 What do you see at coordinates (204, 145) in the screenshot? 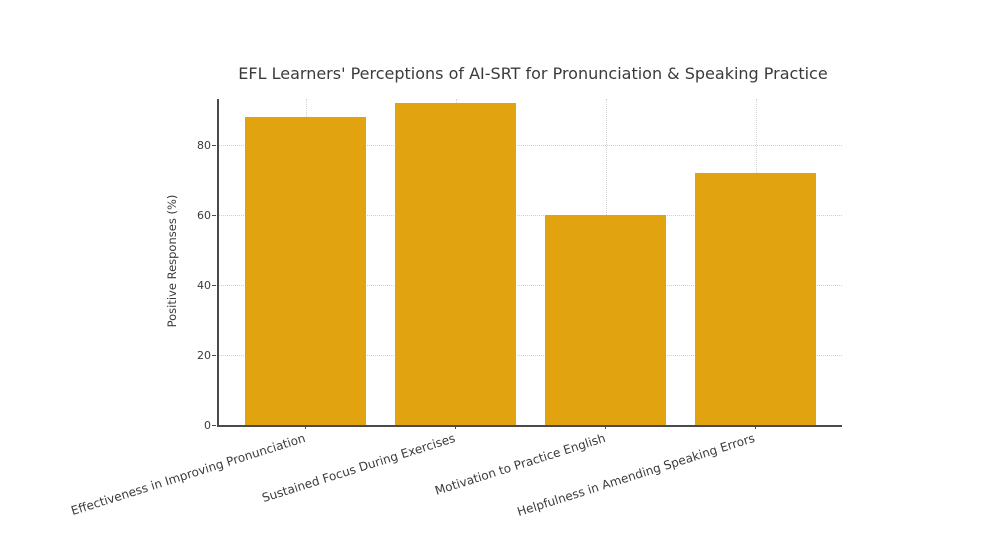
I see `y-tick-label-80: 80` at bounding box center [204, 145].